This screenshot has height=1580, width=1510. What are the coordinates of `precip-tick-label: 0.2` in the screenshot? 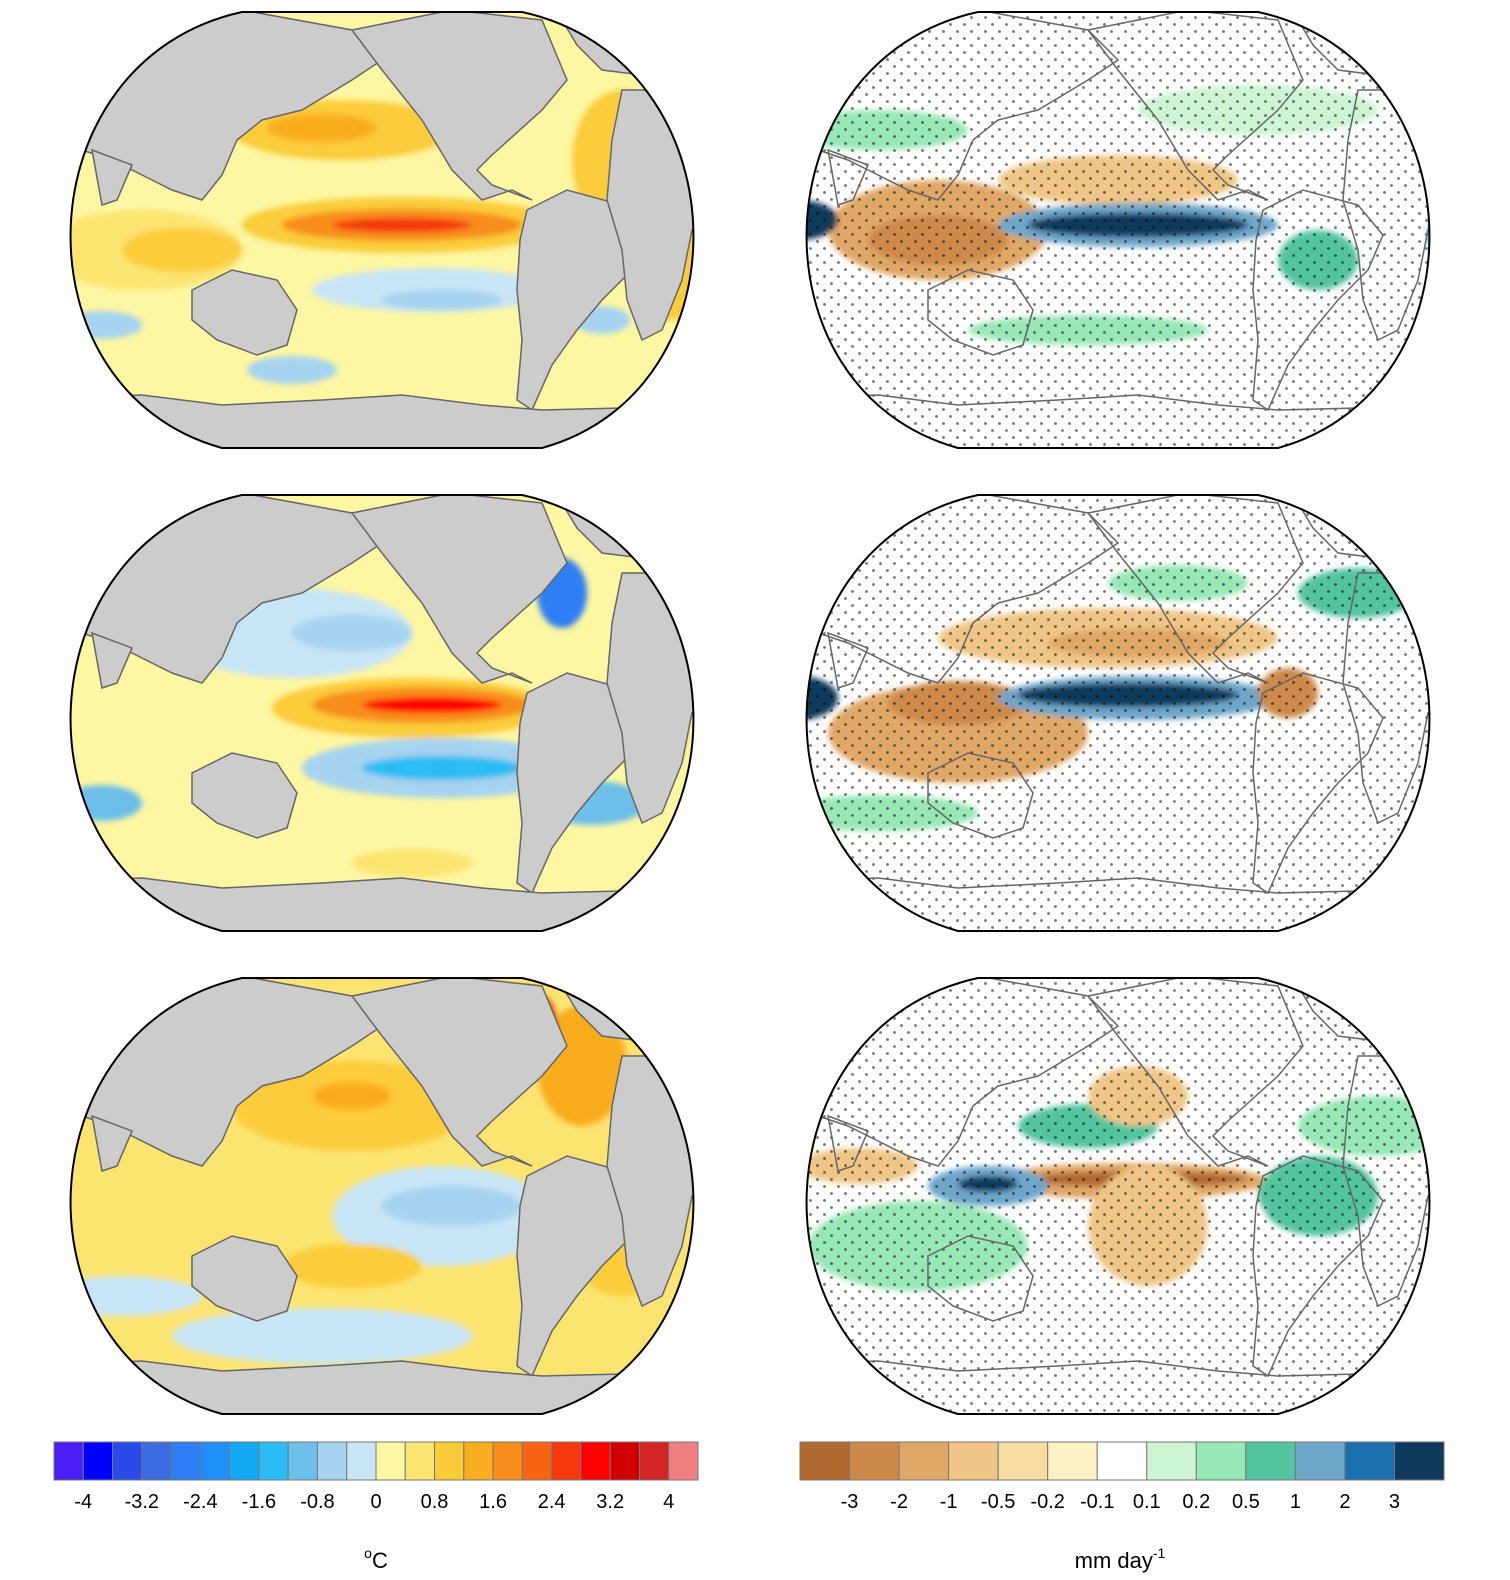 It's located at (1196, 1502).